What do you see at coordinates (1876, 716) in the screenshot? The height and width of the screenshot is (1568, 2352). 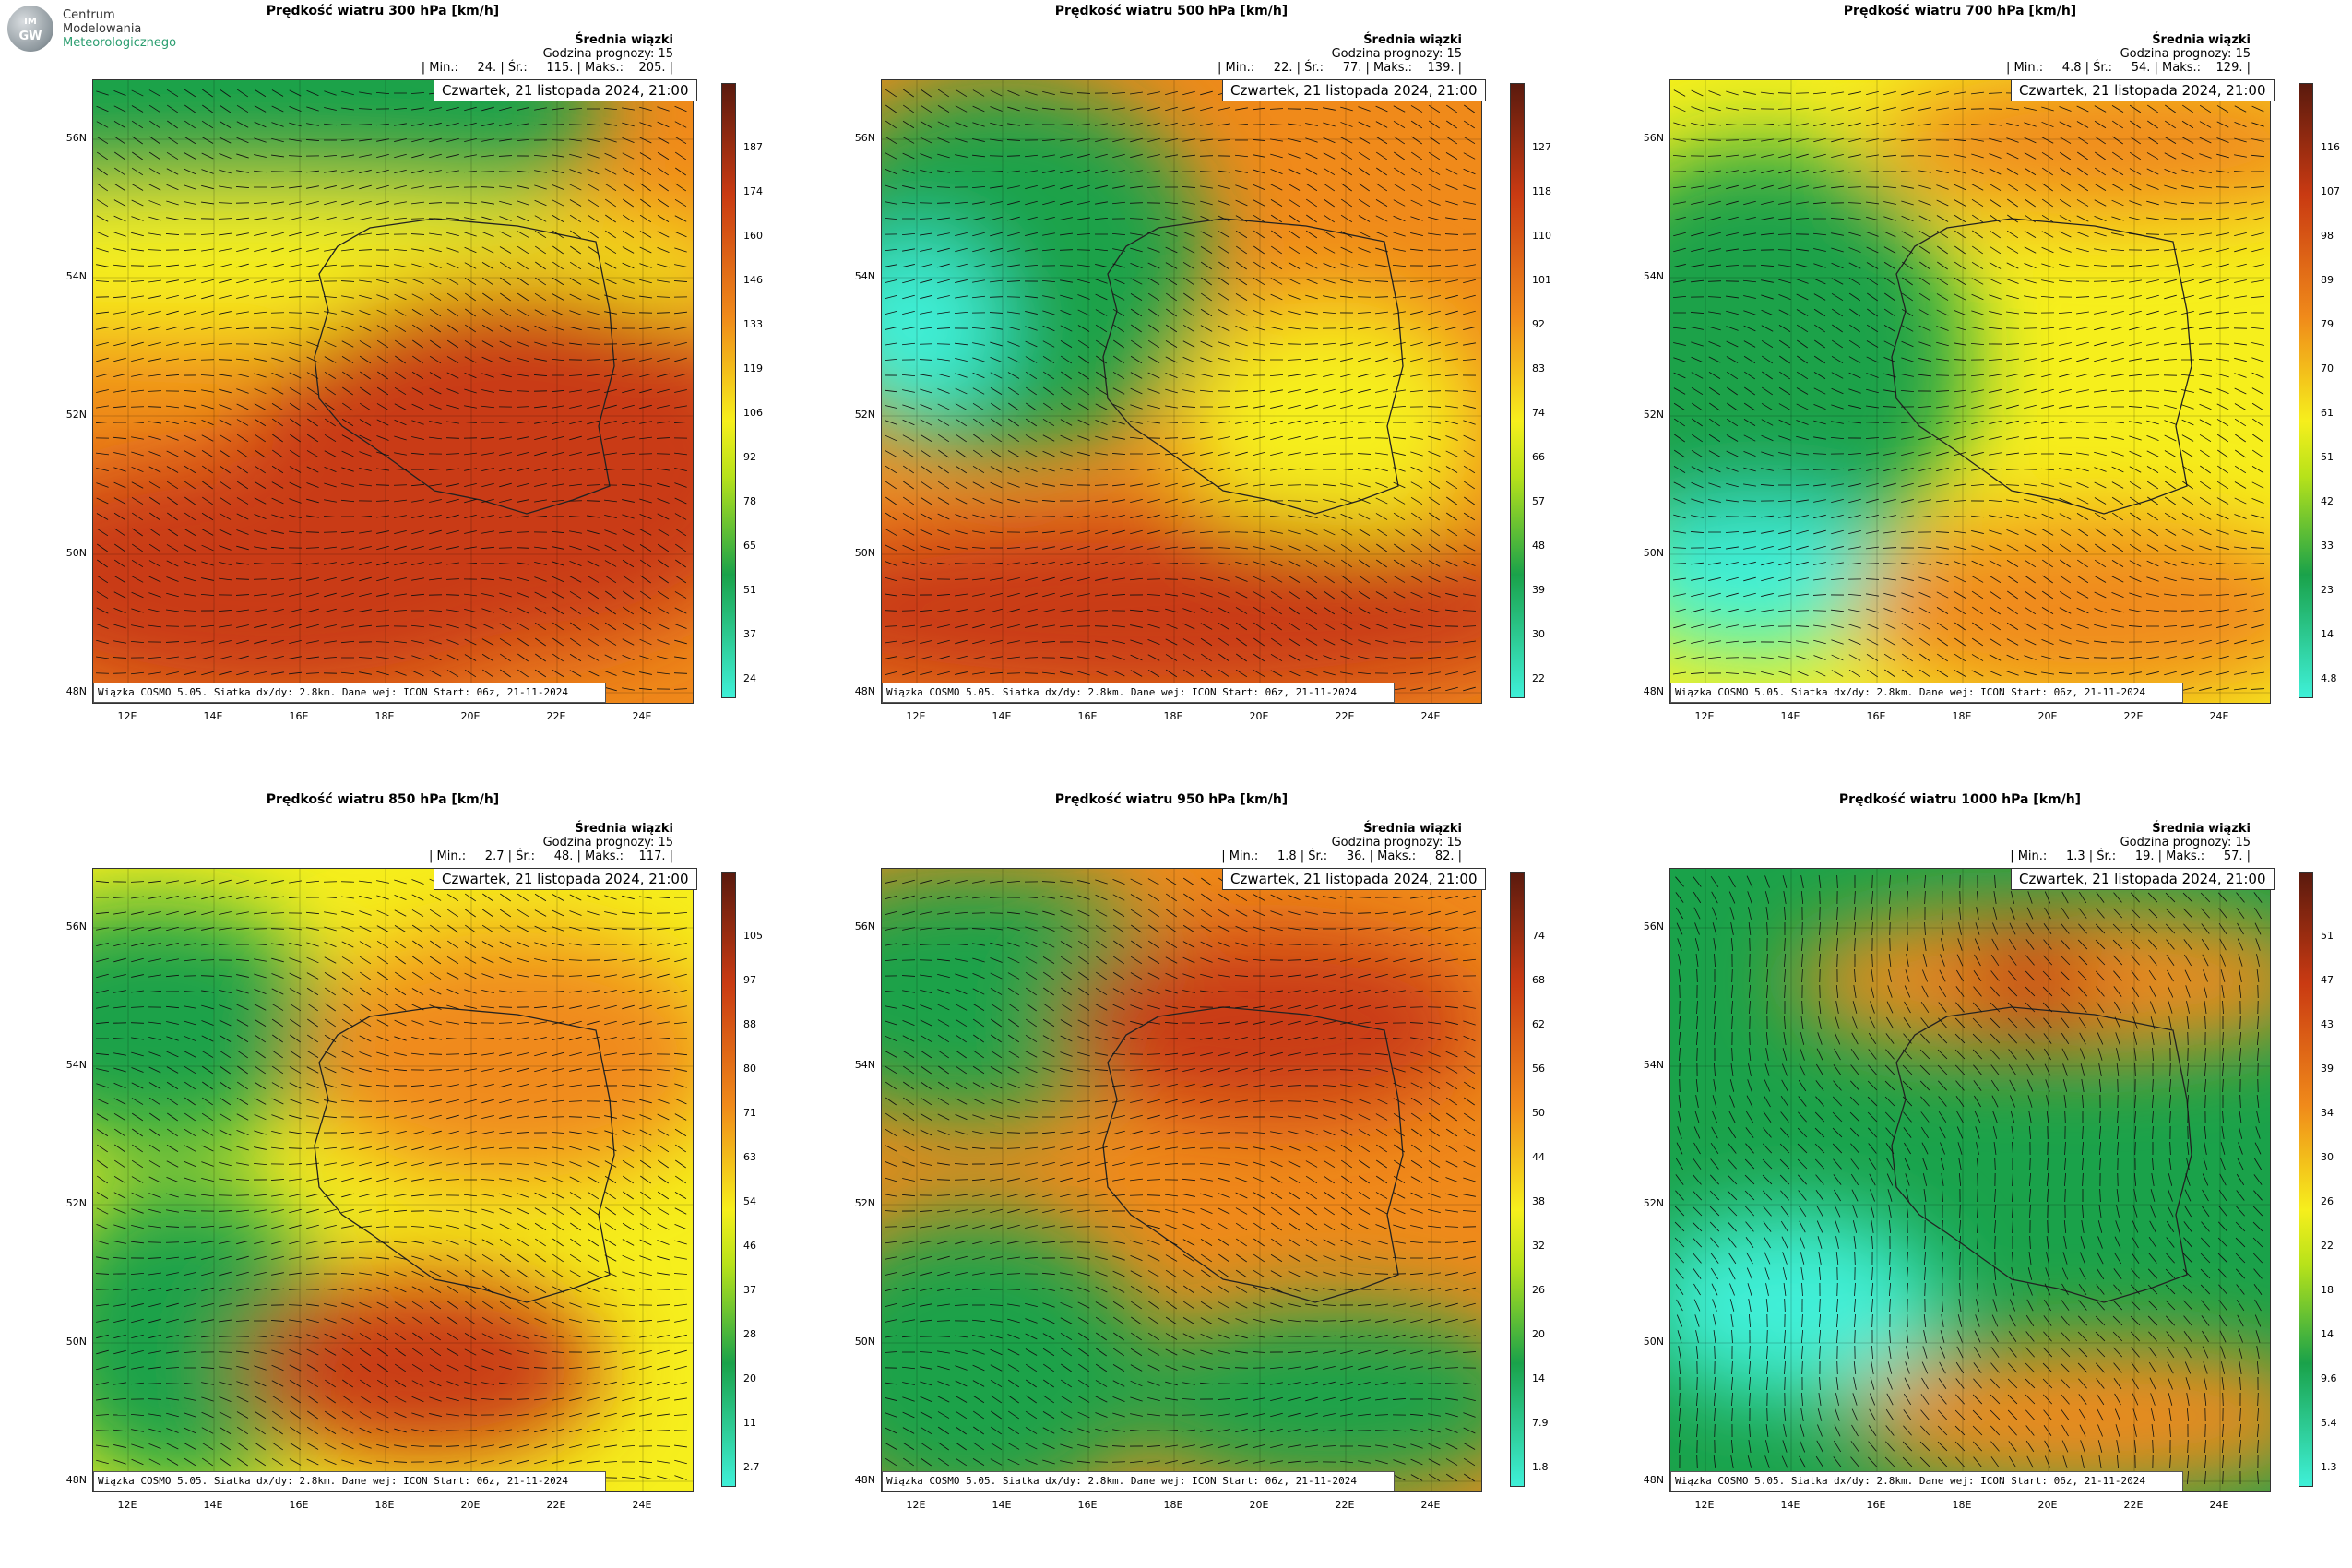 I see `lon-tick-label: 16E` at bounding box center [1876, 716].